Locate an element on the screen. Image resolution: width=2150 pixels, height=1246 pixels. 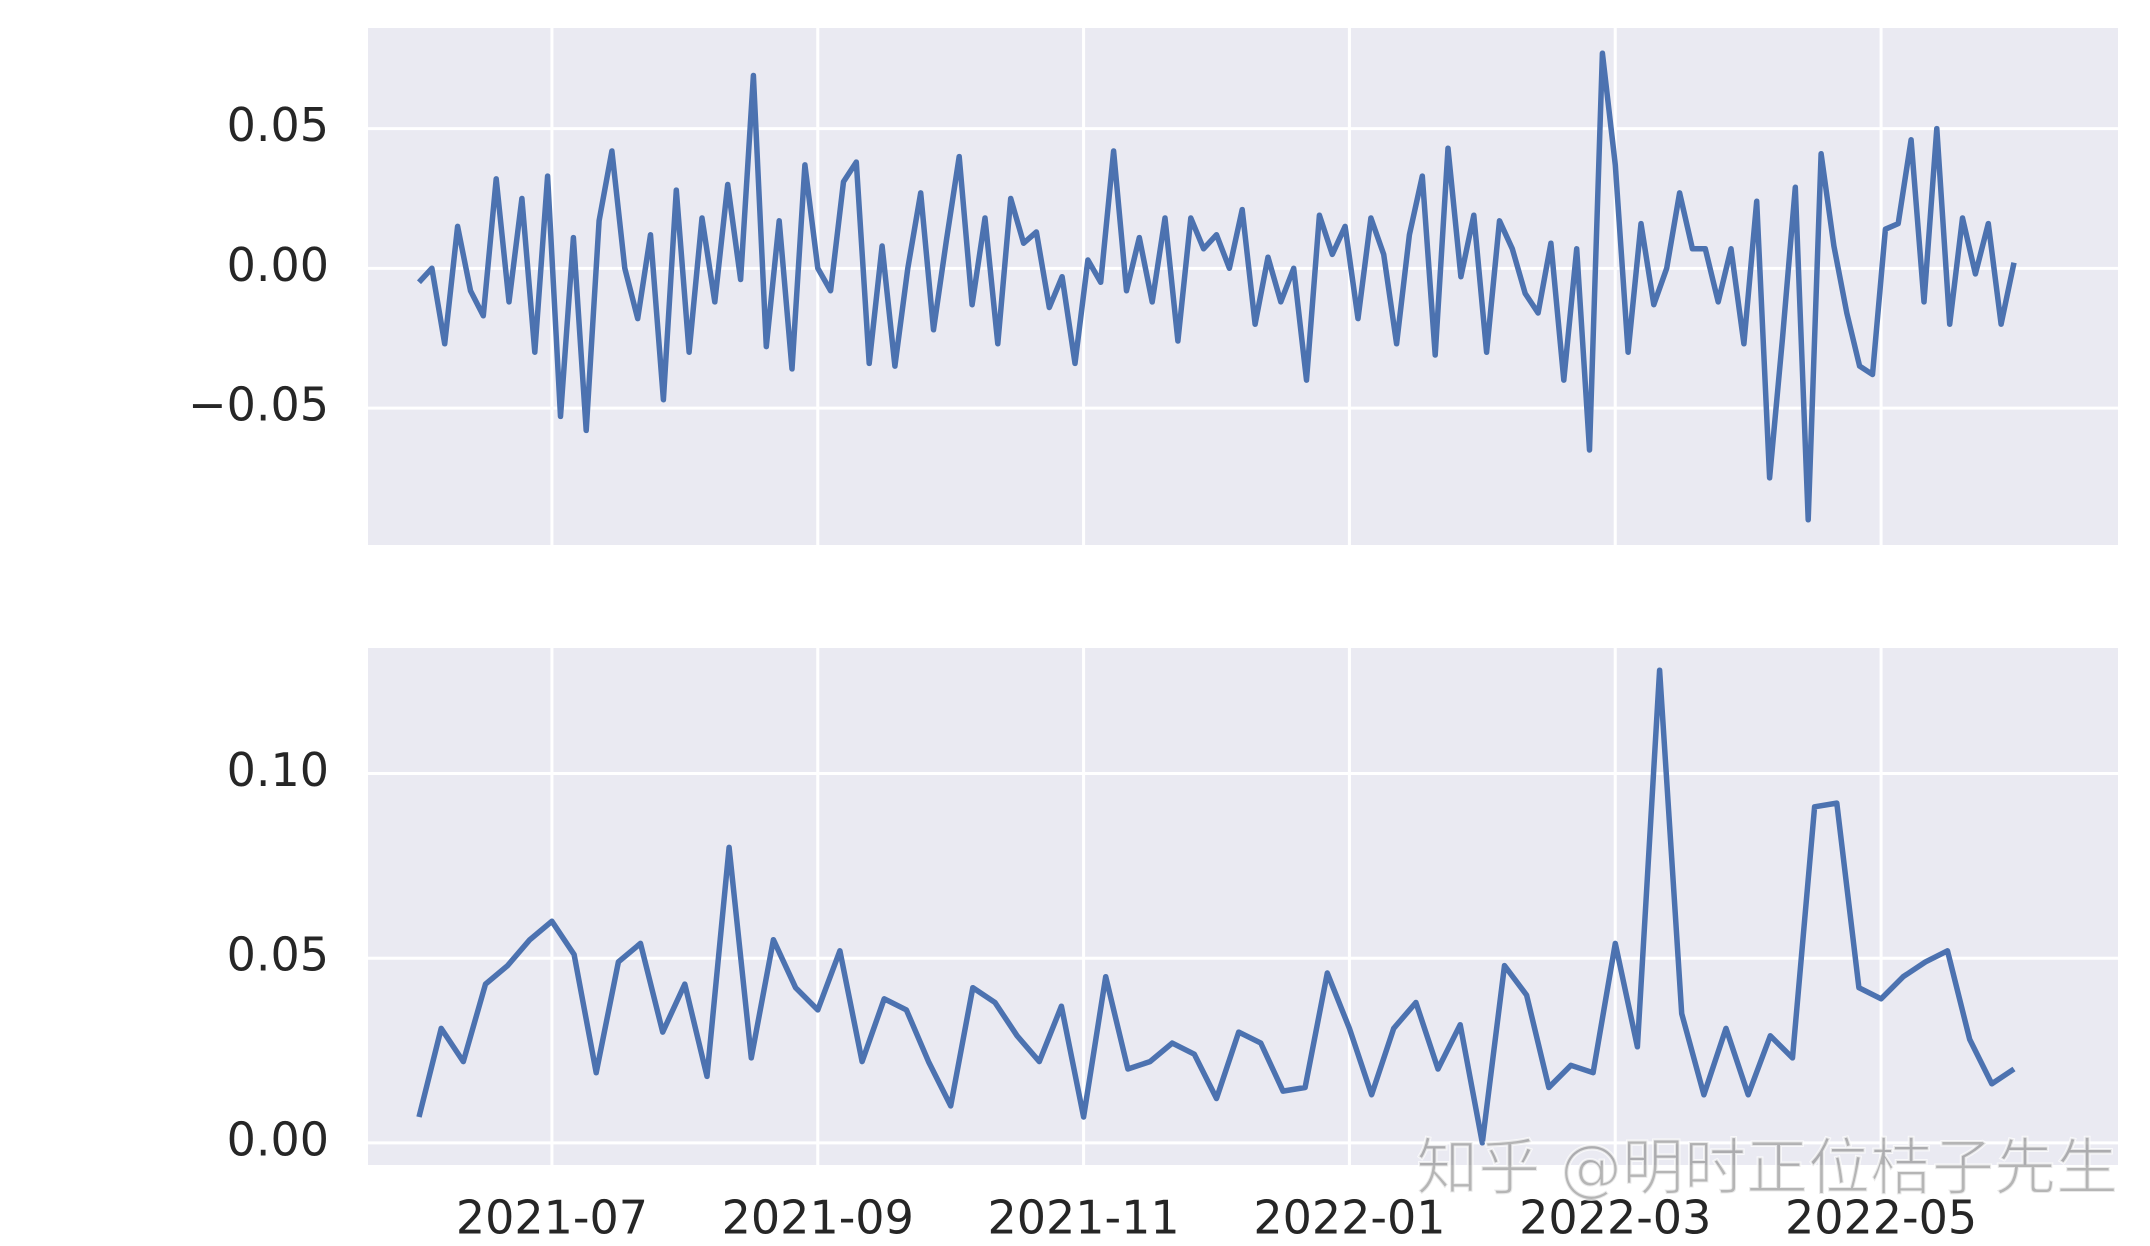
watermark: 知乎 @明时正位桔子先生 is located at coordinates (1767, 1167).